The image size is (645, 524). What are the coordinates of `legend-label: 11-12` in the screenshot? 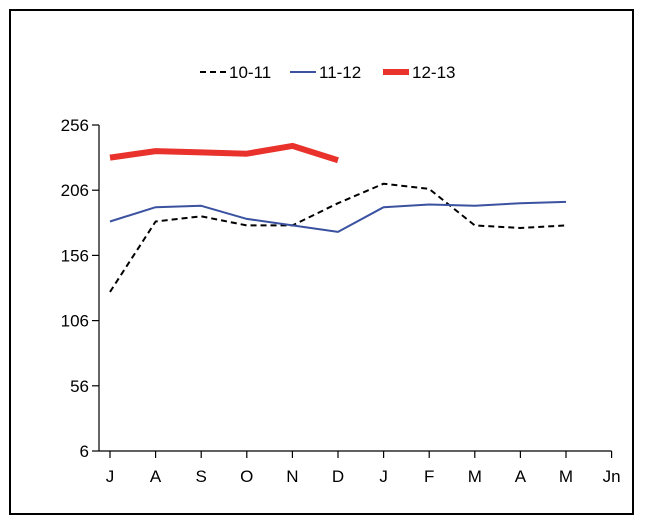 It's located at (340, 72).